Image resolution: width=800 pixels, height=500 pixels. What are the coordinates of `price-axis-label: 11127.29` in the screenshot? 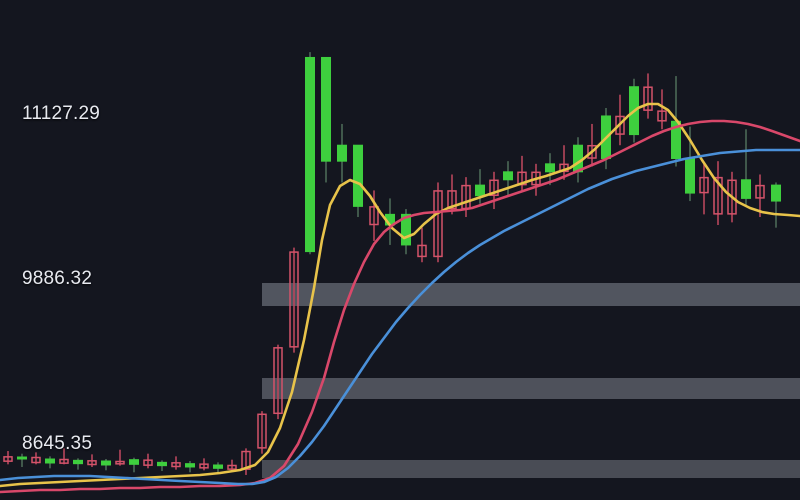 It's located at (61, 113).